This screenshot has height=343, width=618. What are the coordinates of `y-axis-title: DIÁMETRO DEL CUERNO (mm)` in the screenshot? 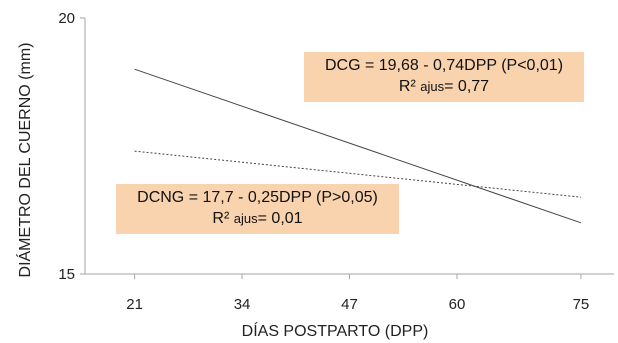 It's located at (24, 160).